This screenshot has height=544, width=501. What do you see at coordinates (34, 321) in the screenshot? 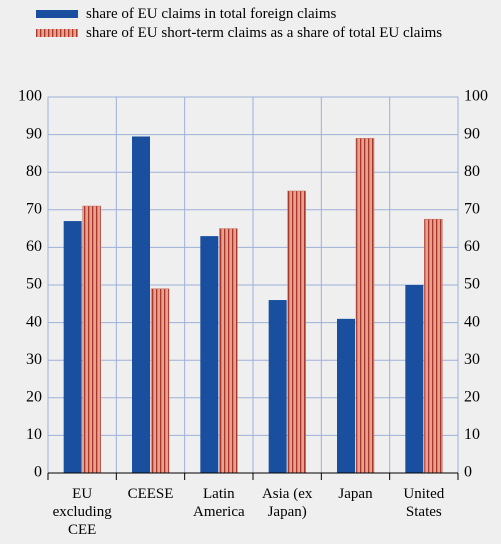
I see `y-tick-label: 40` at bounding box center [34, 321].